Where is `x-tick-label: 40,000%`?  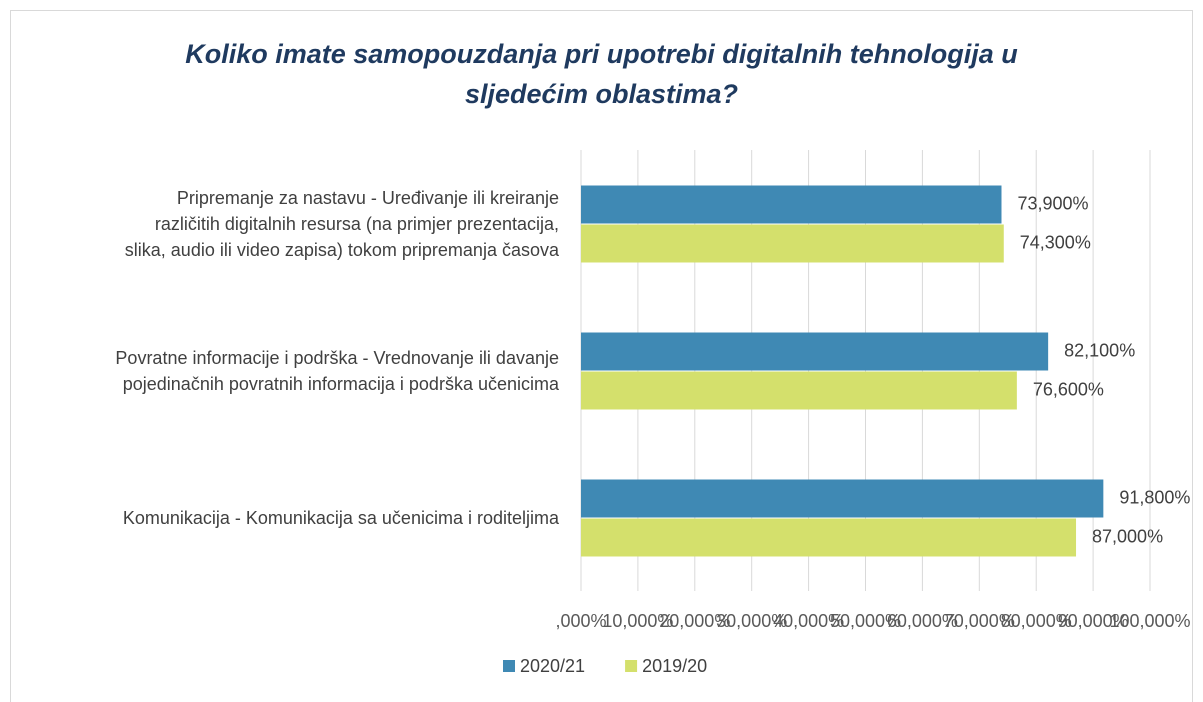 x-tick-label: 40,000% is located at coordinates (808, 621).